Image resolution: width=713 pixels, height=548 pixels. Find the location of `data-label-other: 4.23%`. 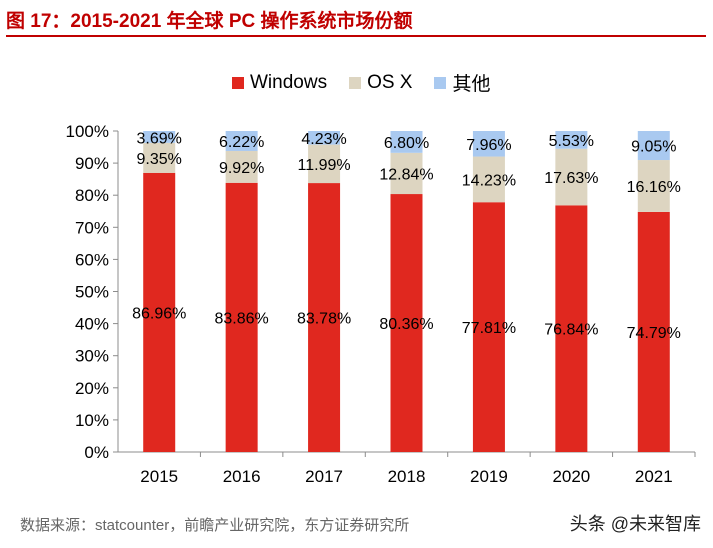

data-label-other: 4.23% is located at coordinates (323, 139).